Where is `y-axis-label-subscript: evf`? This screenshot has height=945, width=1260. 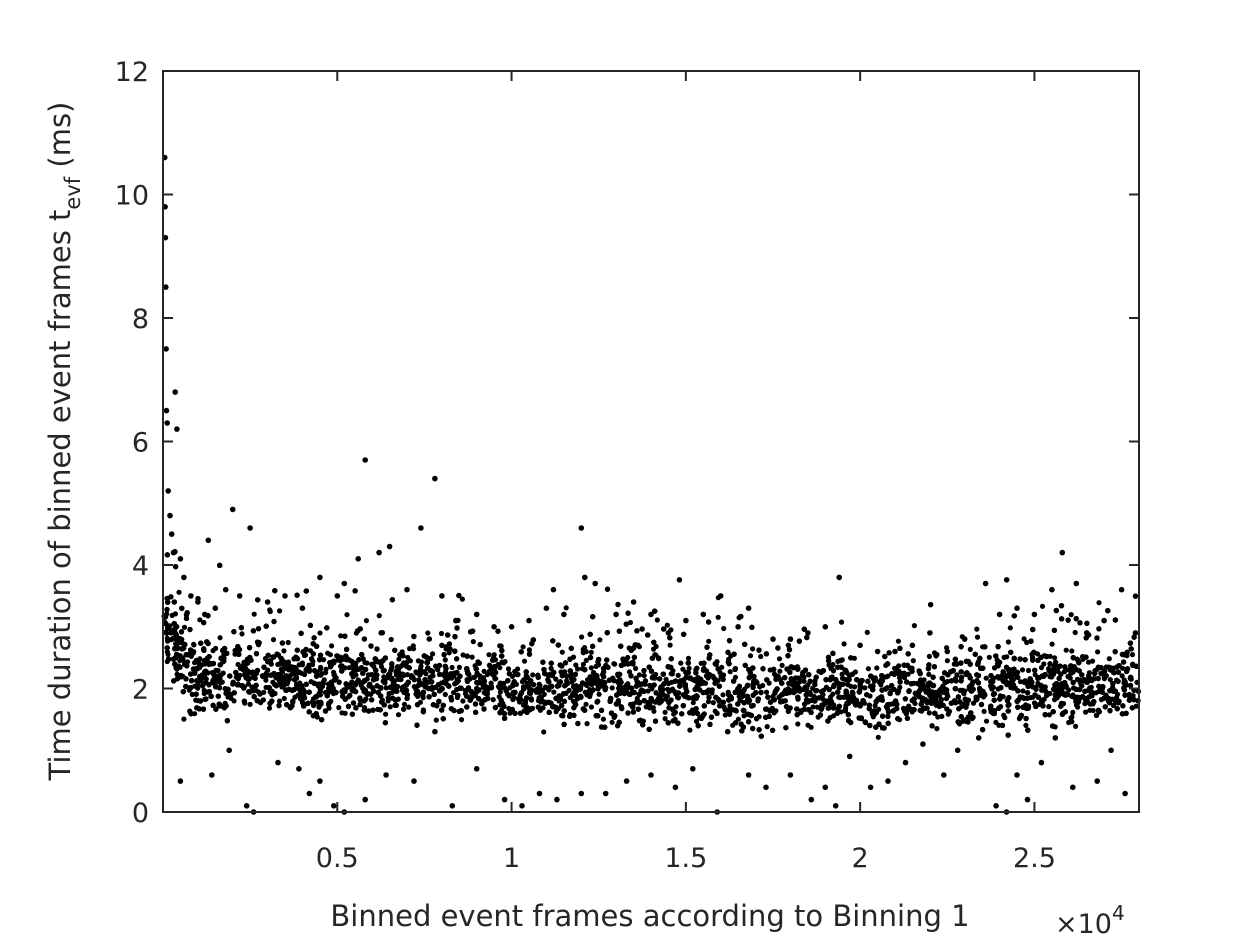 y-axis-label-subscript: evf is located at coordinates (73, 192).